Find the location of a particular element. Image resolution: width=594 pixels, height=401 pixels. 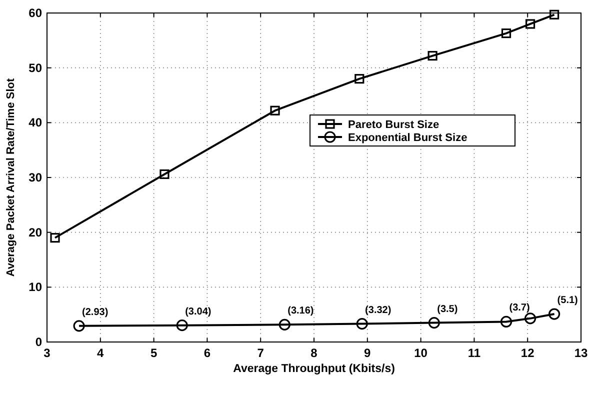

y-tick-label: 20 is located at coordinates (35, 232).